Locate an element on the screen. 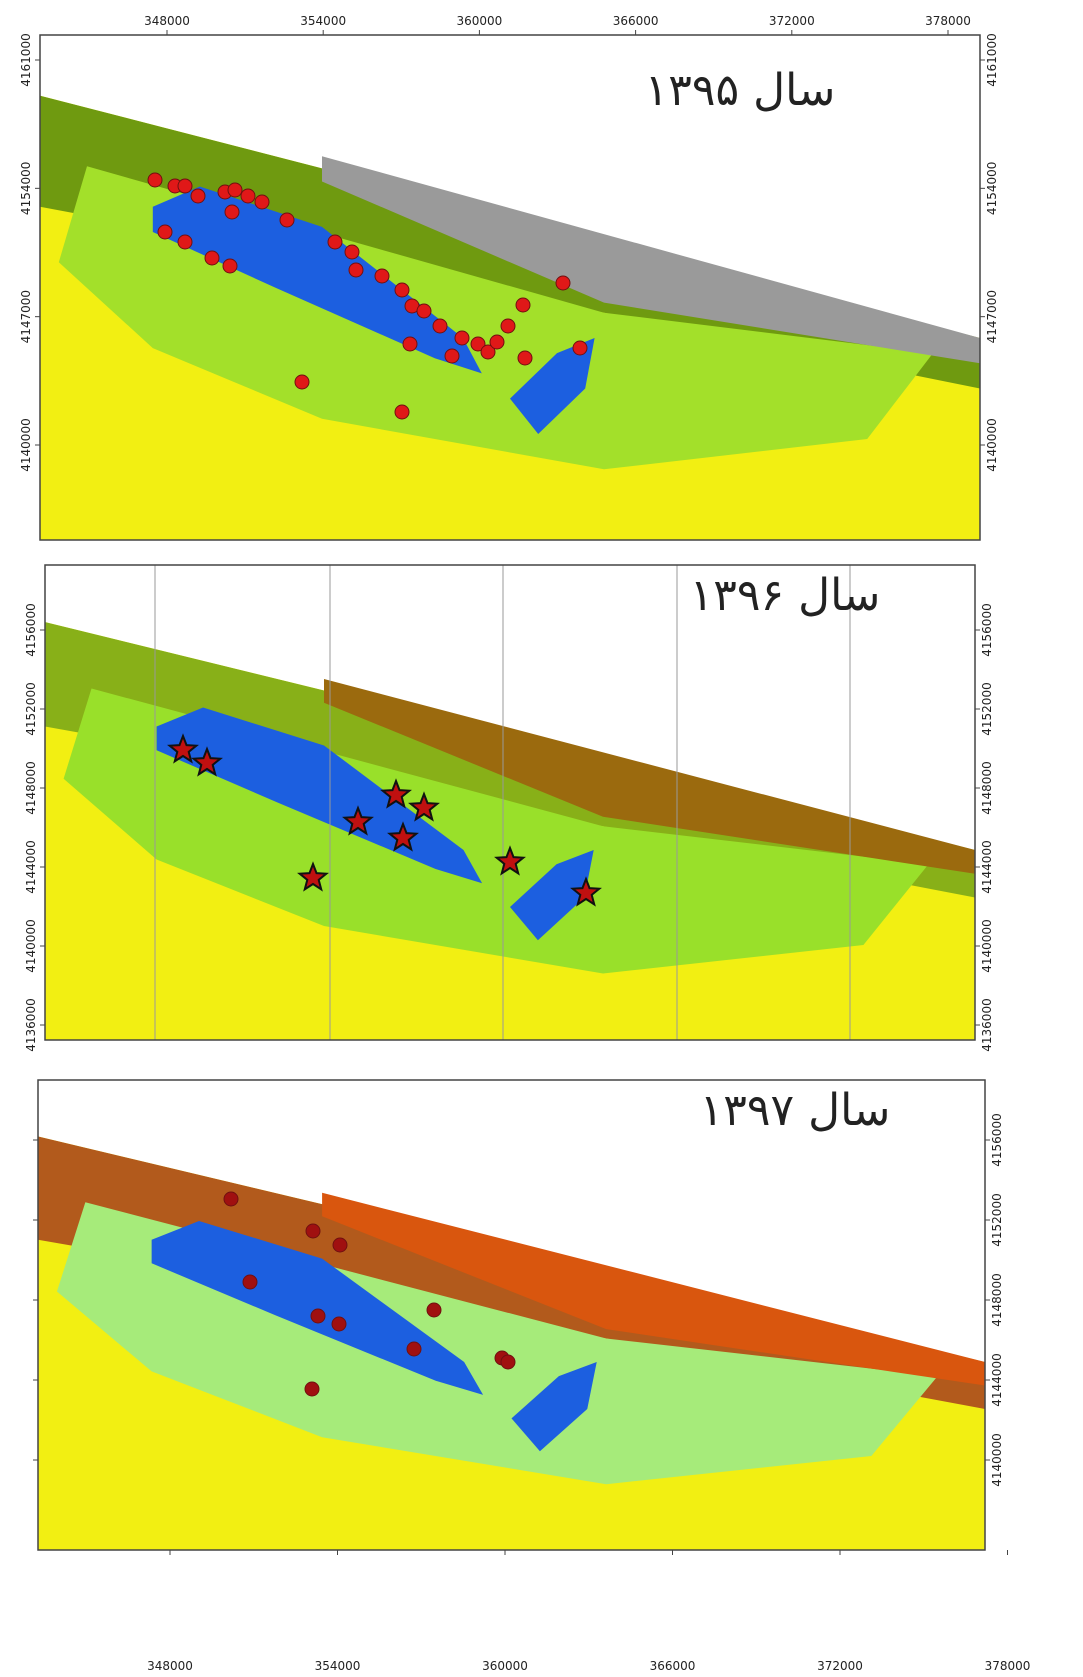 This screenshot has height=1677, width=1083. y-tick-label: 4161000 is located at coordinates (992, 59).